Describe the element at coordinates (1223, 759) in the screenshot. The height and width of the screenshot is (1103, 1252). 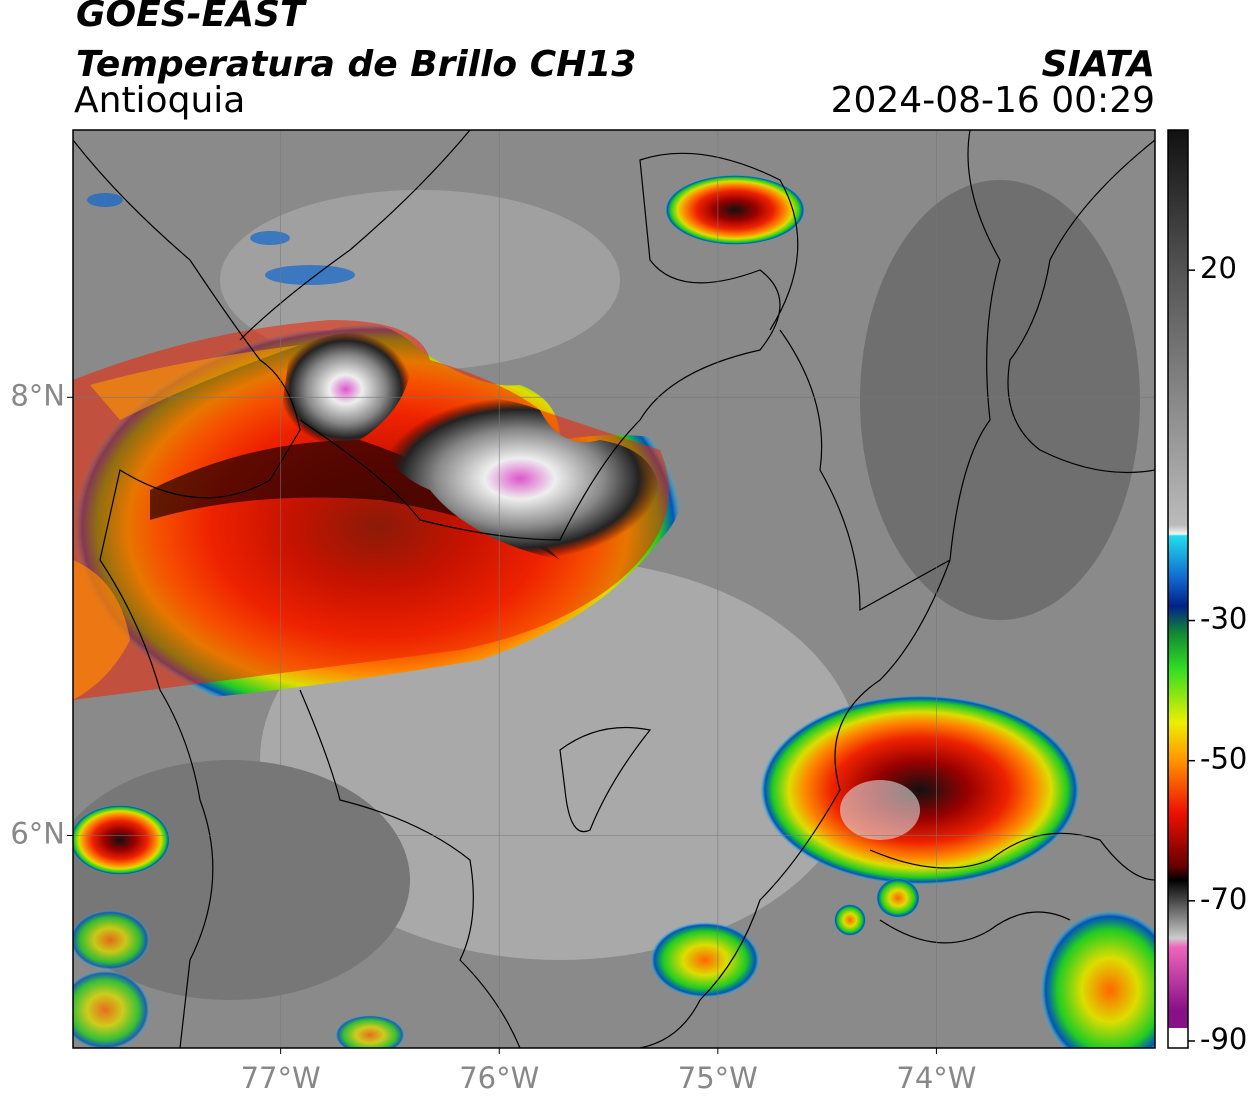
I see `colorbar-tick-label: -50` at that location.